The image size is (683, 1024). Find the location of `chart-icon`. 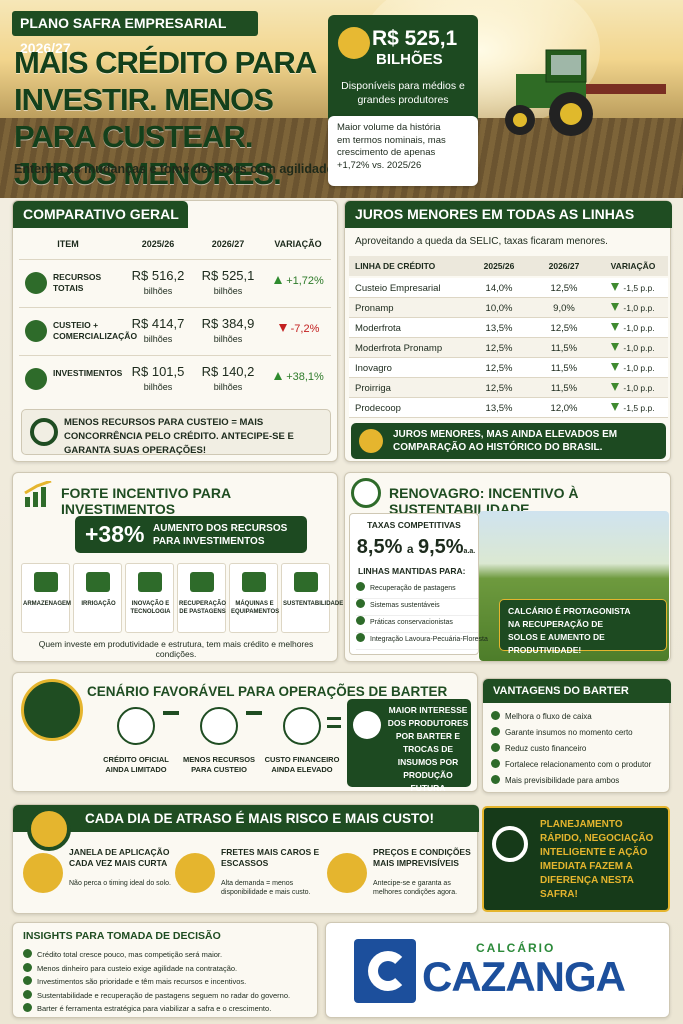

chart-icon is located at coordinates (38, 494).